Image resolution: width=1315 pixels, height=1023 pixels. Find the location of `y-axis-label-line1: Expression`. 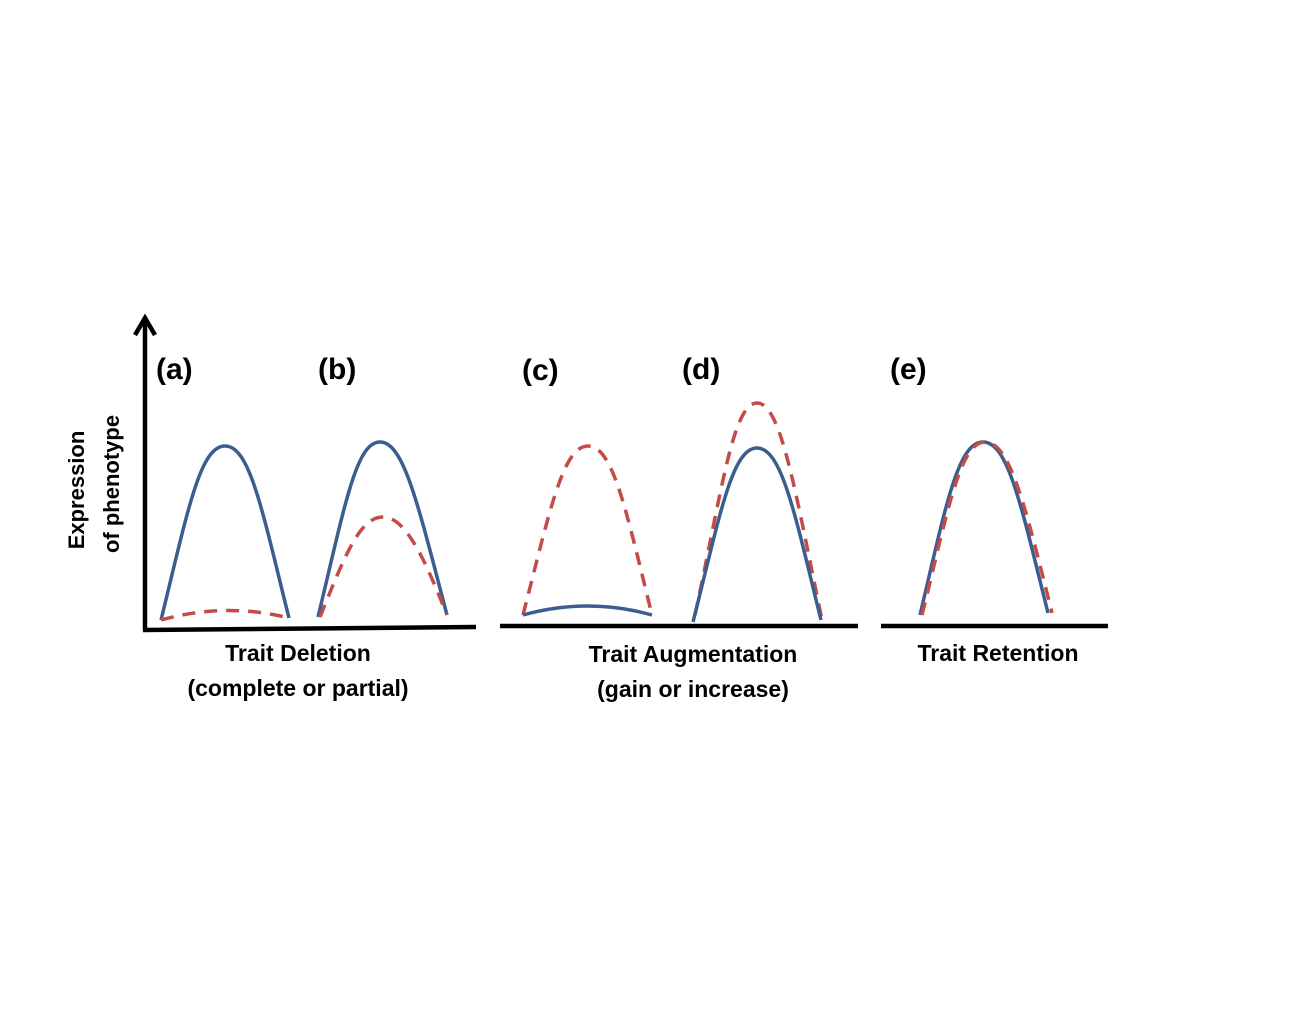

y-axis-label-line1: Expression is located at coordinates (76, 490).